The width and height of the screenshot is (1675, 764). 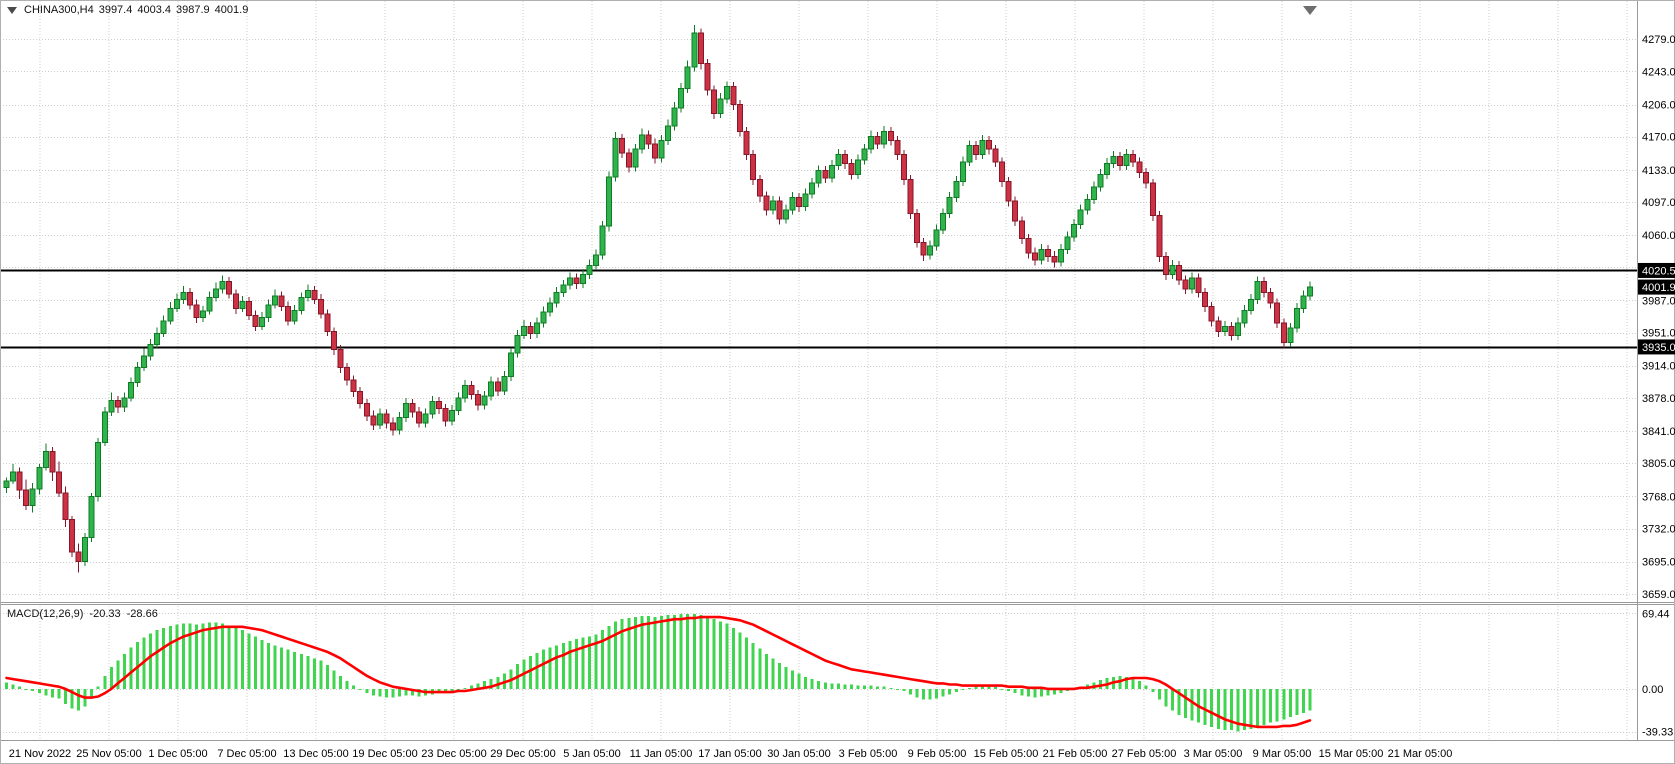 I want to click on hline-price-tag: 3935.0, so click(x=1656, y=347).